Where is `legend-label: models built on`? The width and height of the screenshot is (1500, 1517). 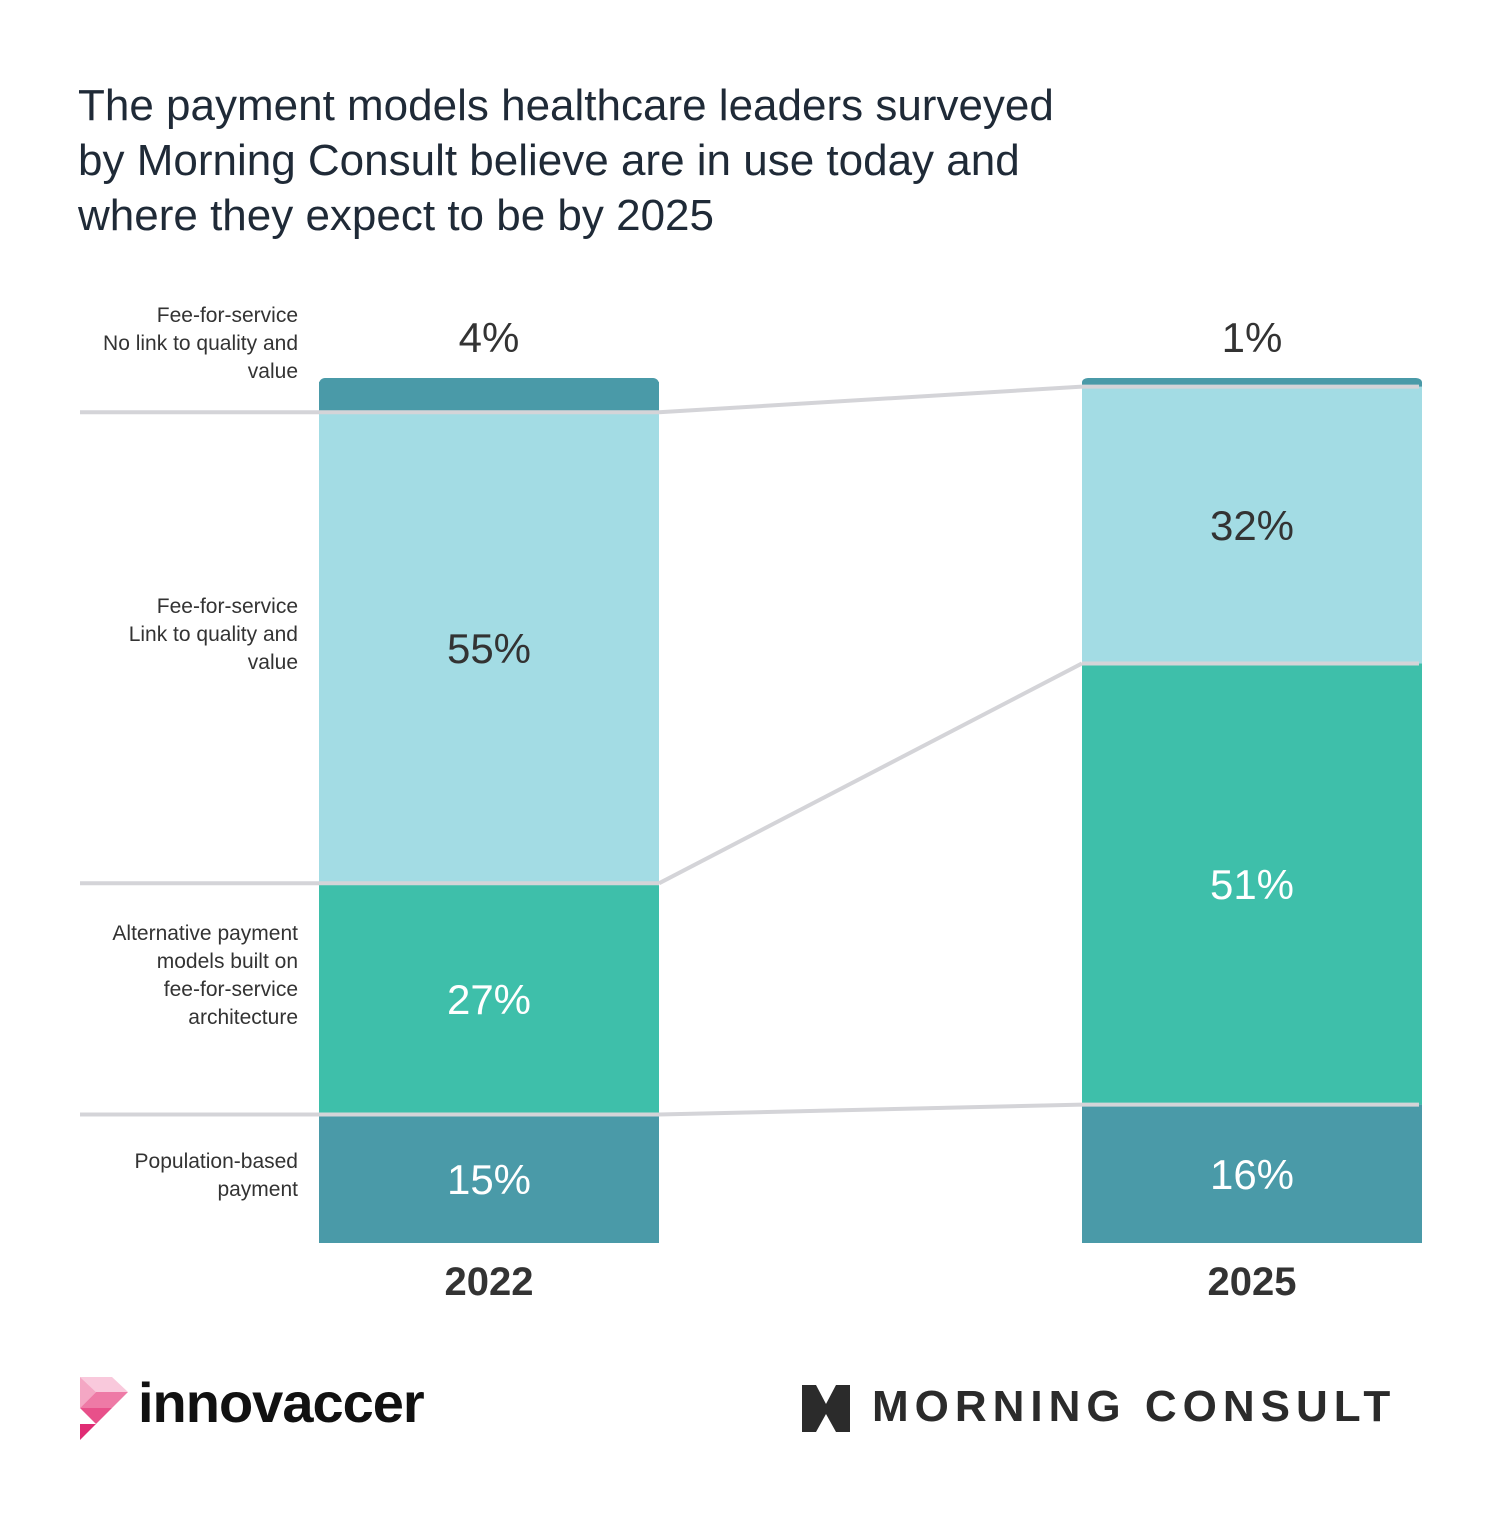 legend-label: models built on is located at coordinates (227, 961).